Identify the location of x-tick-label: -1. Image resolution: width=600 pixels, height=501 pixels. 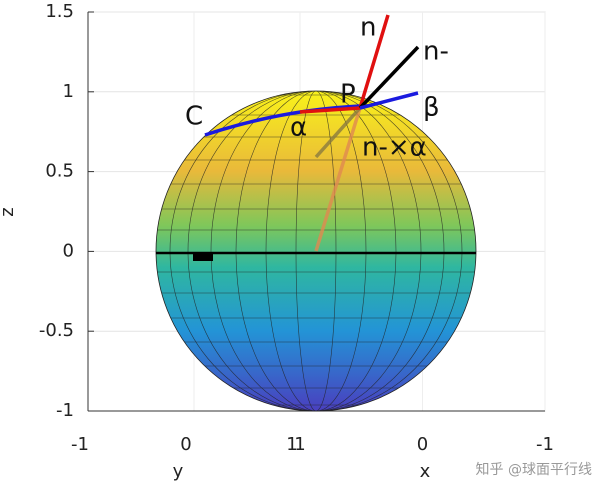
(545, 444).